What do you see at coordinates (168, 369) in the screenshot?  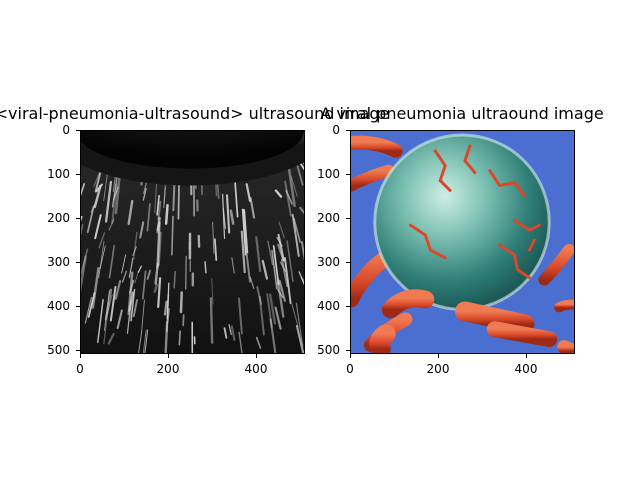 I see `panel-1-x-tick: 200` at bounding box center [168, 369].